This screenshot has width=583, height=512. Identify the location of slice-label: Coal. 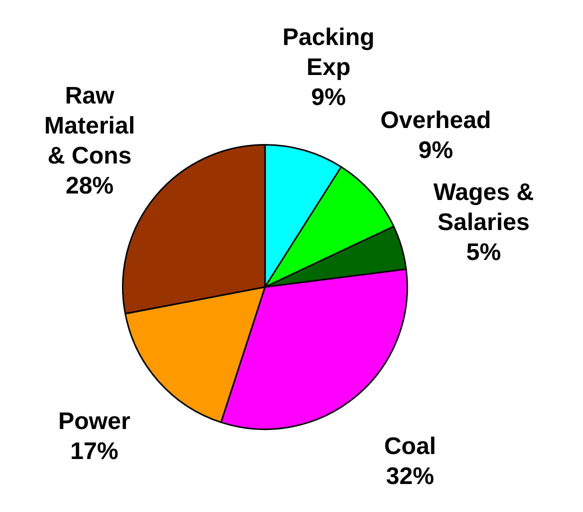
(410, 446).